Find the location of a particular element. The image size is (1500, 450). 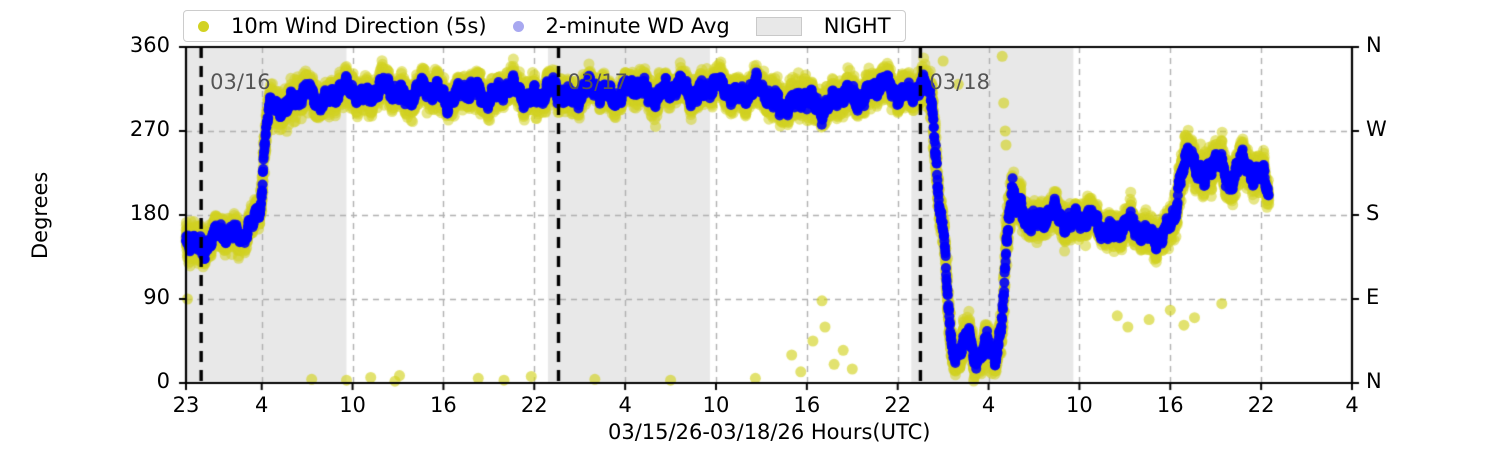

y-tick-label-right: E is located at coordinates (1373, 297).